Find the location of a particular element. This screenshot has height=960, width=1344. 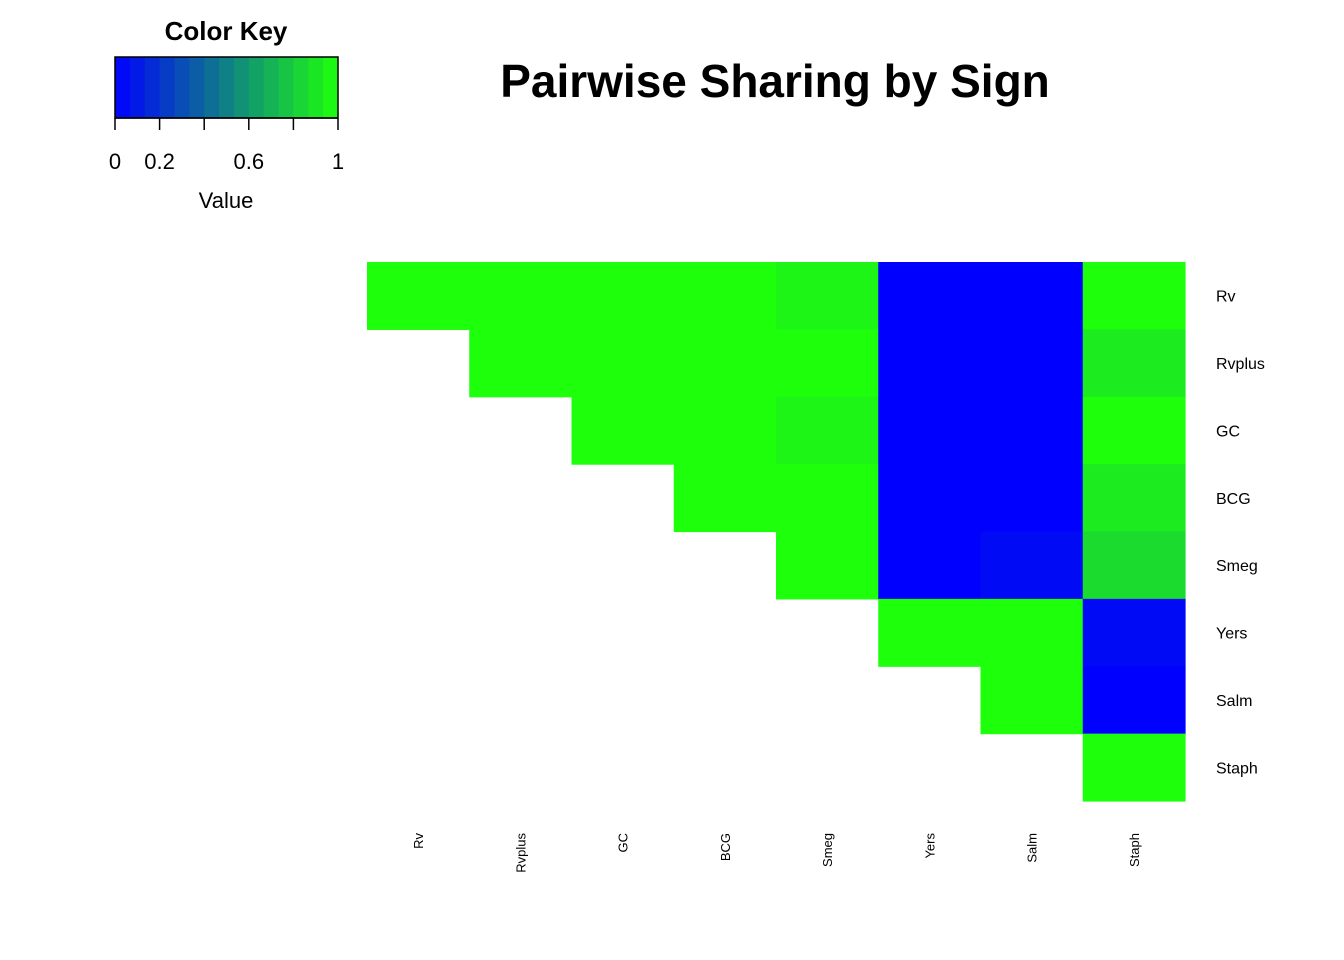

row-label: Smeg is located at coordinates (1237, 566).